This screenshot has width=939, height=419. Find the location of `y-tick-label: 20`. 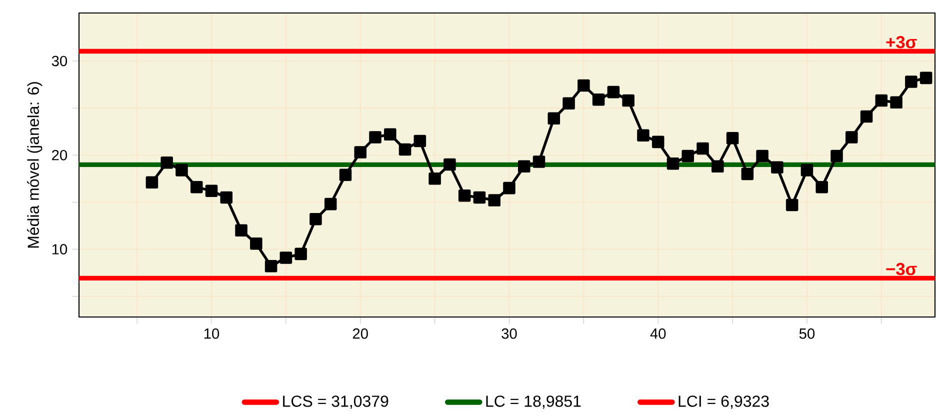

y-tick-label: 20 is located at coordinates (60, 155).